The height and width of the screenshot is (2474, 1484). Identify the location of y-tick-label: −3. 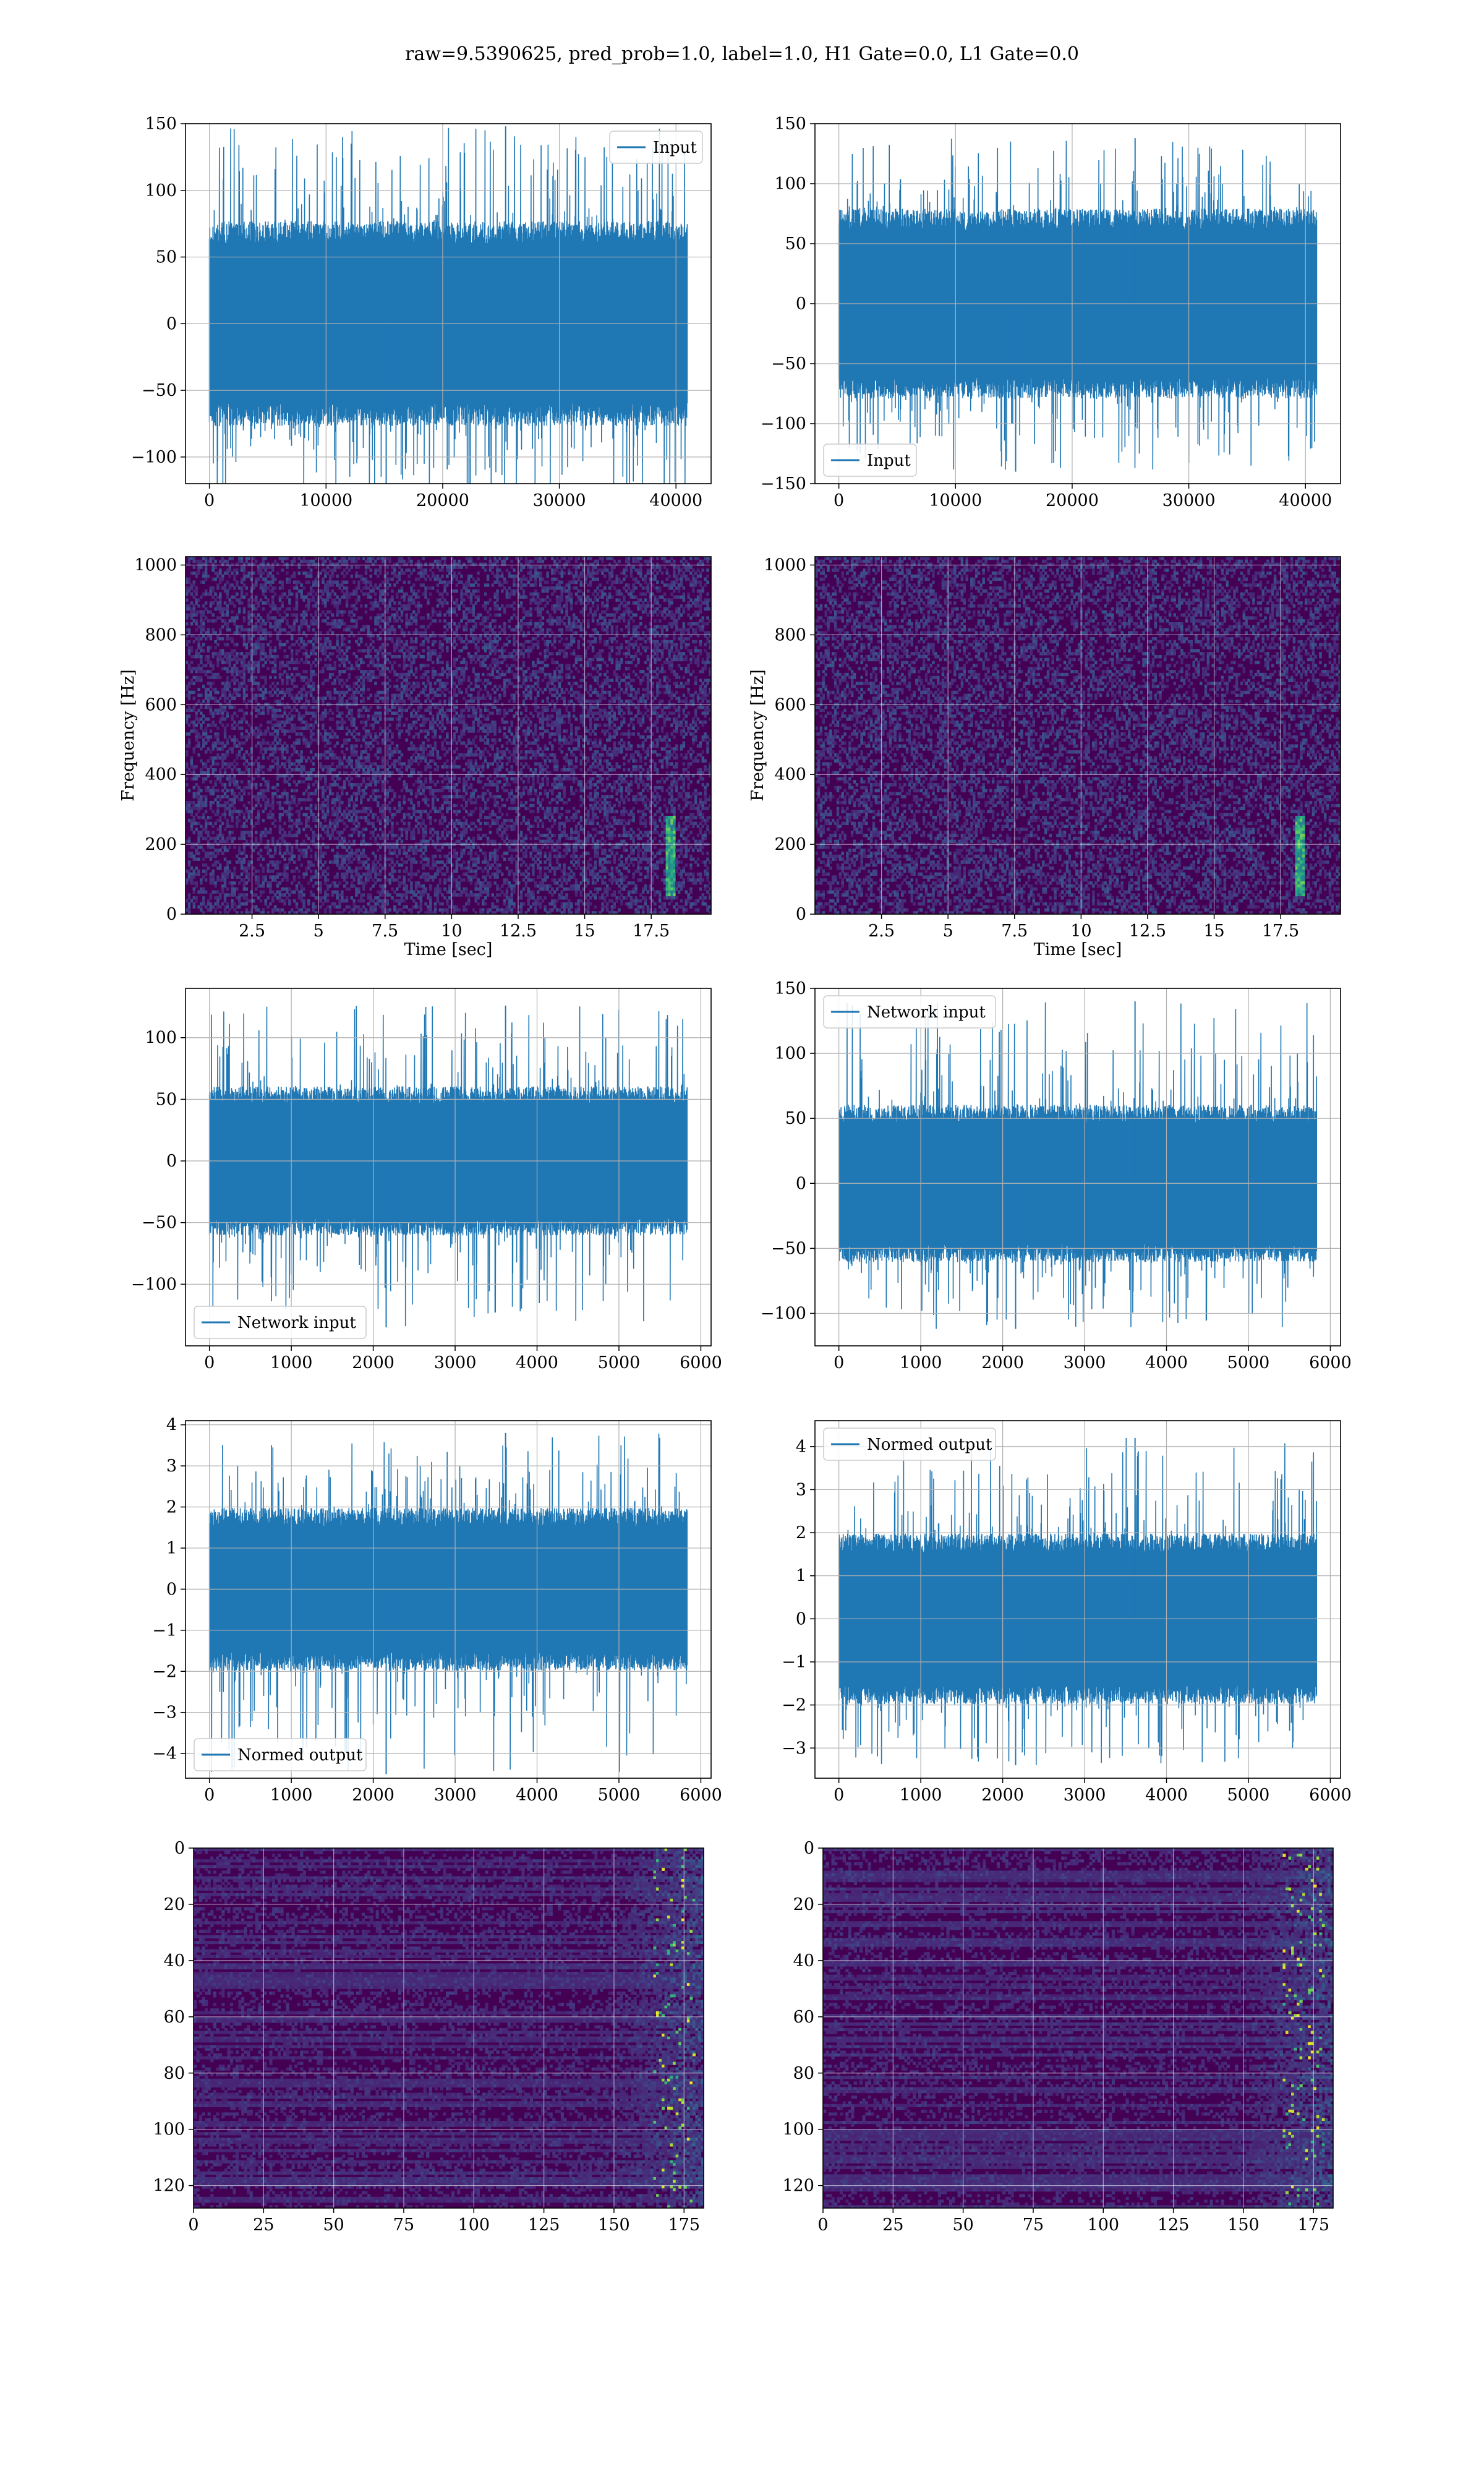
(794, 1748).